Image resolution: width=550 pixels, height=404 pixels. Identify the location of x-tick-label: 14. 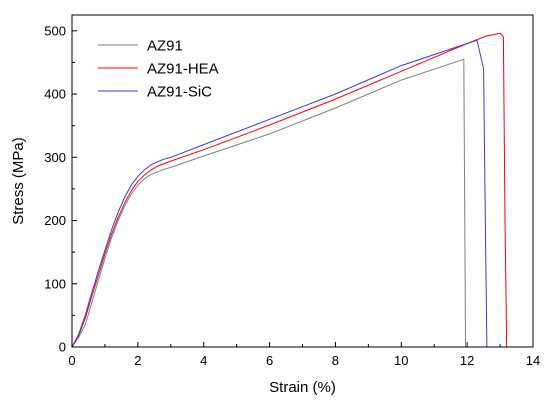
(533, 360).